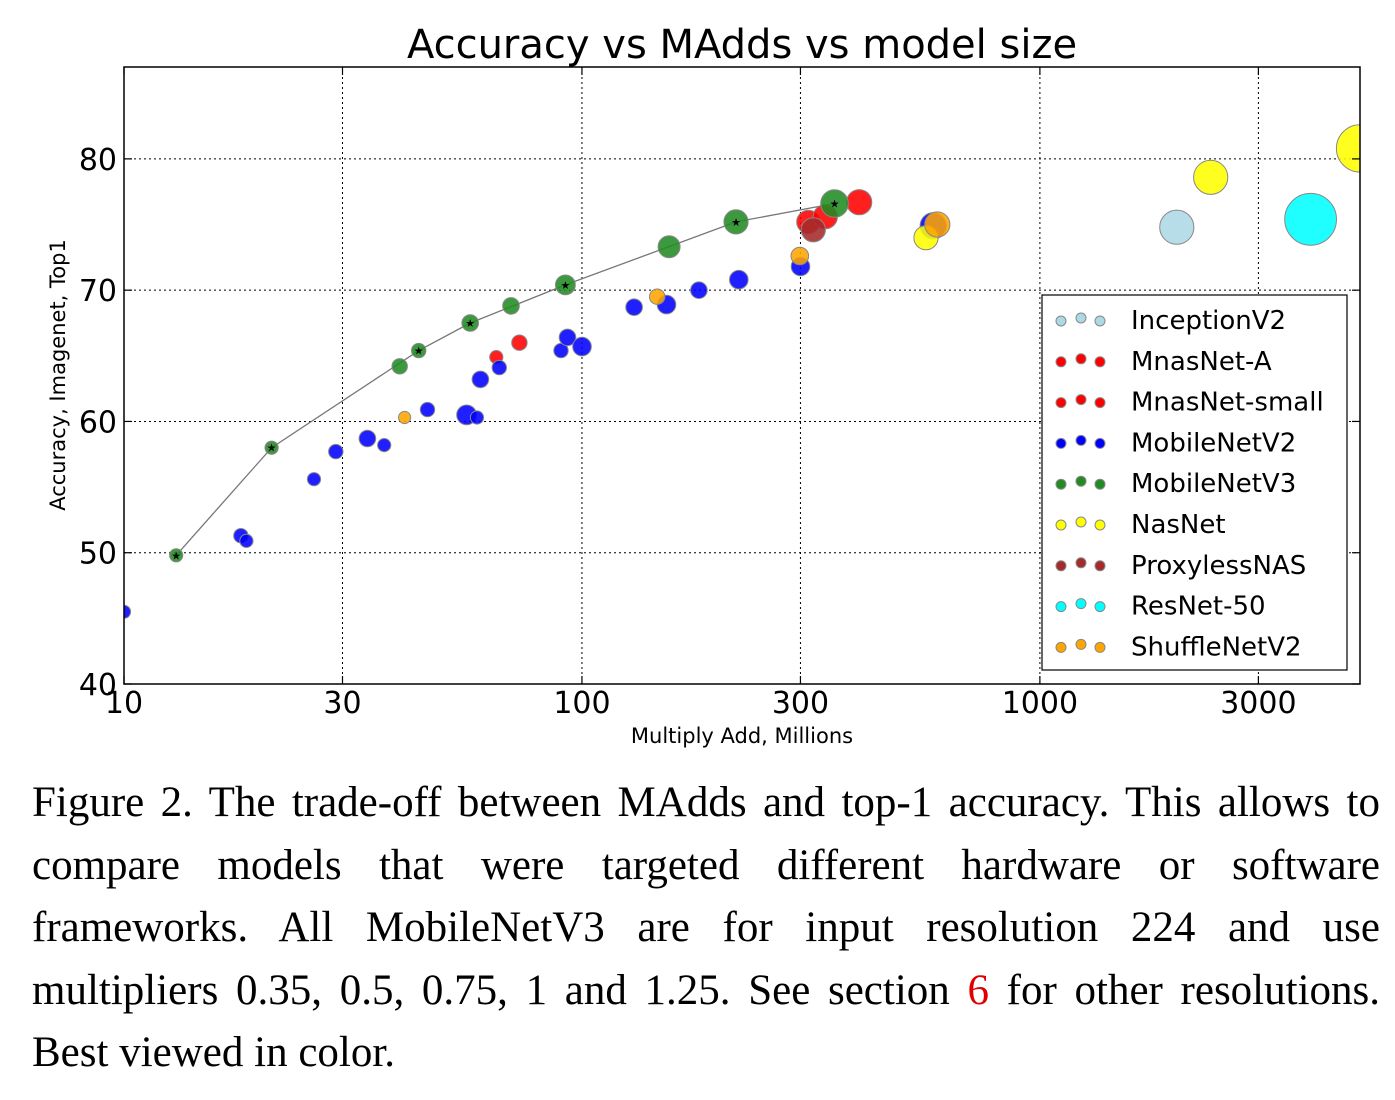 Image resolution: width=1395 pixels, height=1100 pixels. I want to click on x-tick-label: 300, so click(800, 703).